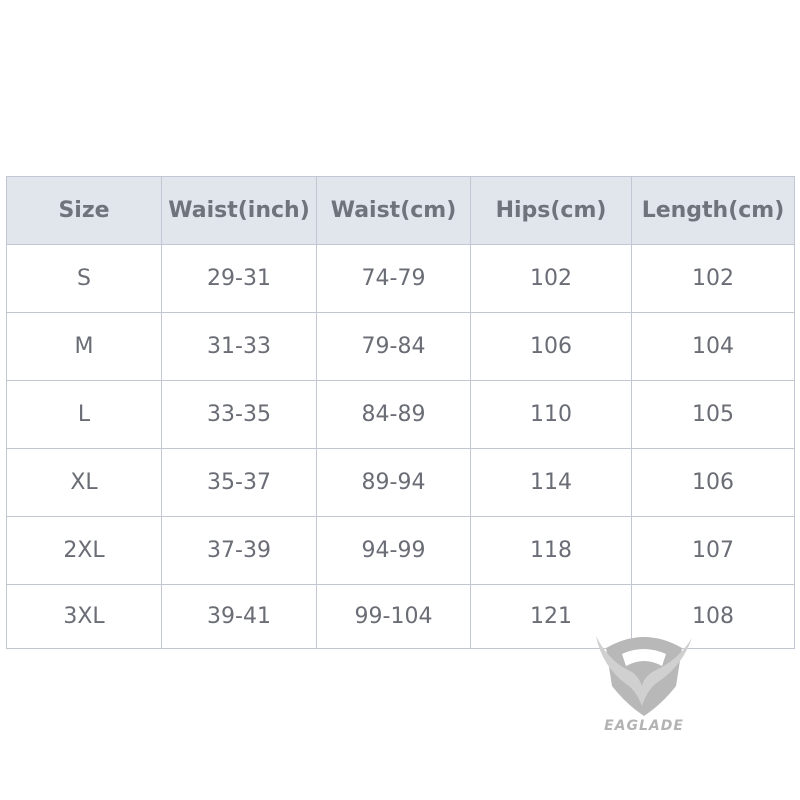 The height and width of the screenshot is (800, 800). Describe the element at coordinates (393, 482) in the screenshot. I see `table-cell: 89-94` at that location.